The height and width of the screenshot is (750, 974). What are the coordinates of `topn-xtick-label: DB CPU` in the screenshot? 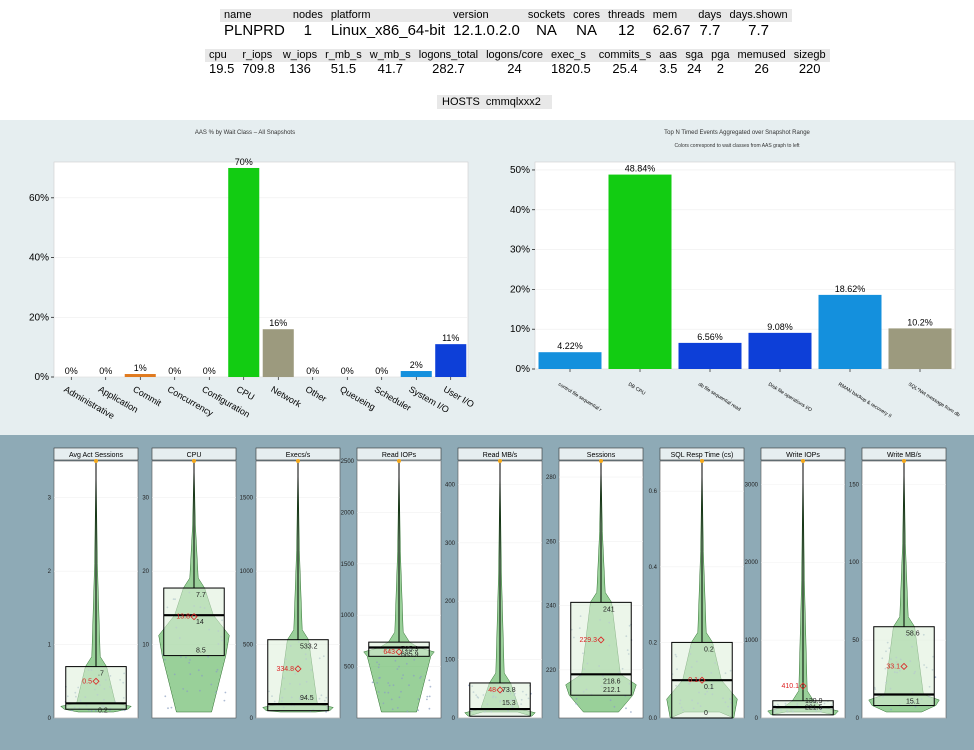 It's located at (637, 389).